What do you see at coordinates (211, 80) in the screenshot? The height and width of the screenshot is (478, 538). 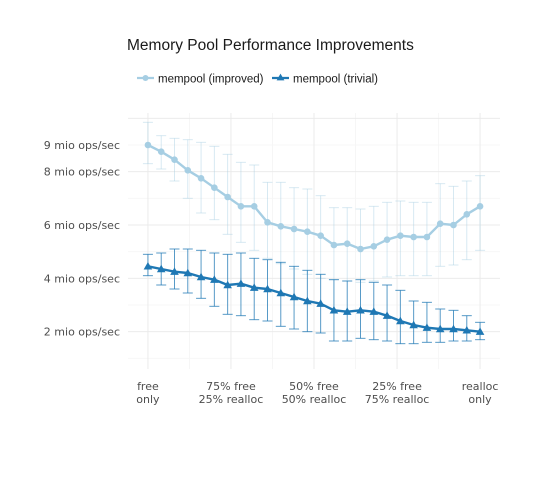 I see `legend-label-improved: mempool (improved)` at bounding box center [211, 80].